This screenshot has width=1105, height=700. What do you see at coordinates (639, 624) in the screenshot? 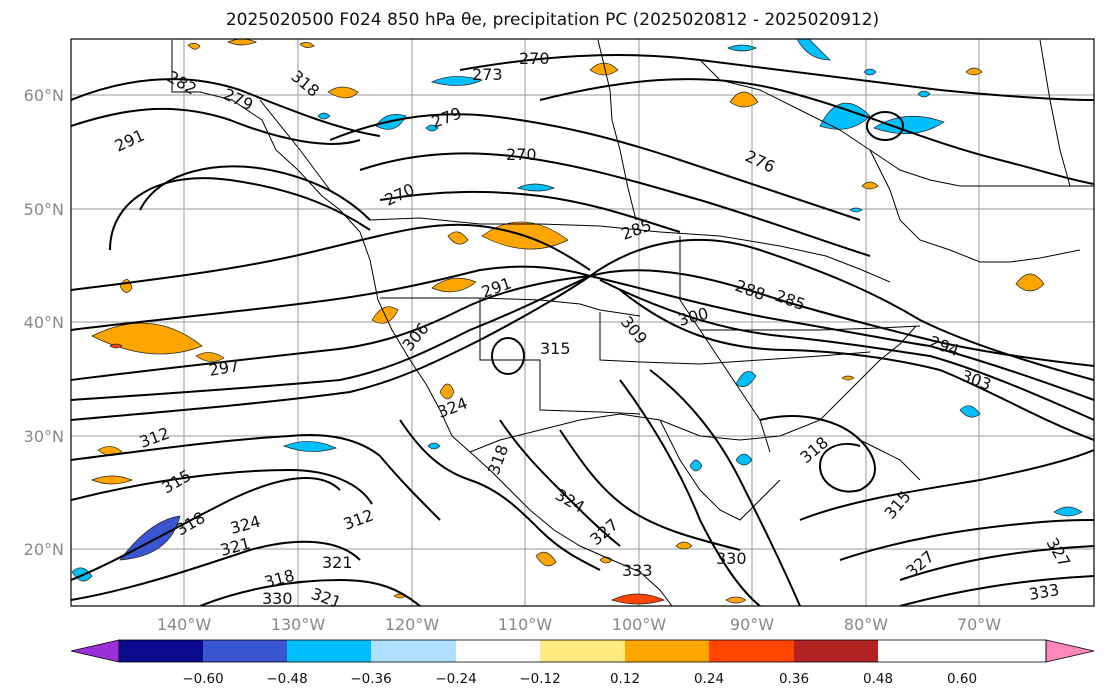
I see `lon-label: 100°W` at bounding box center [639, 624].